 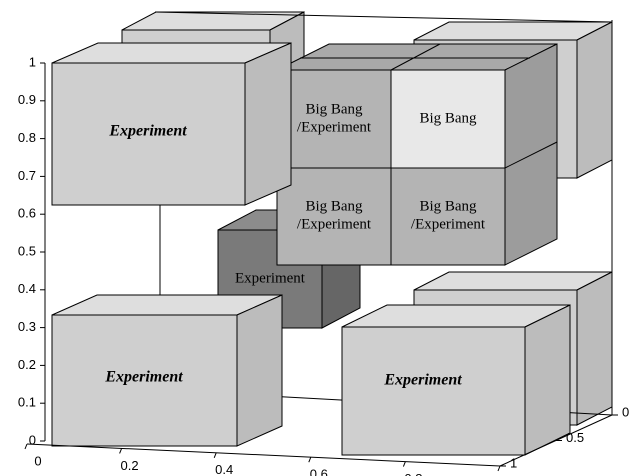 What do you see at coordinates (27, 250) in the screenshot?
I see `y-tick-label: 0.5` at bounding box center [27, 250].